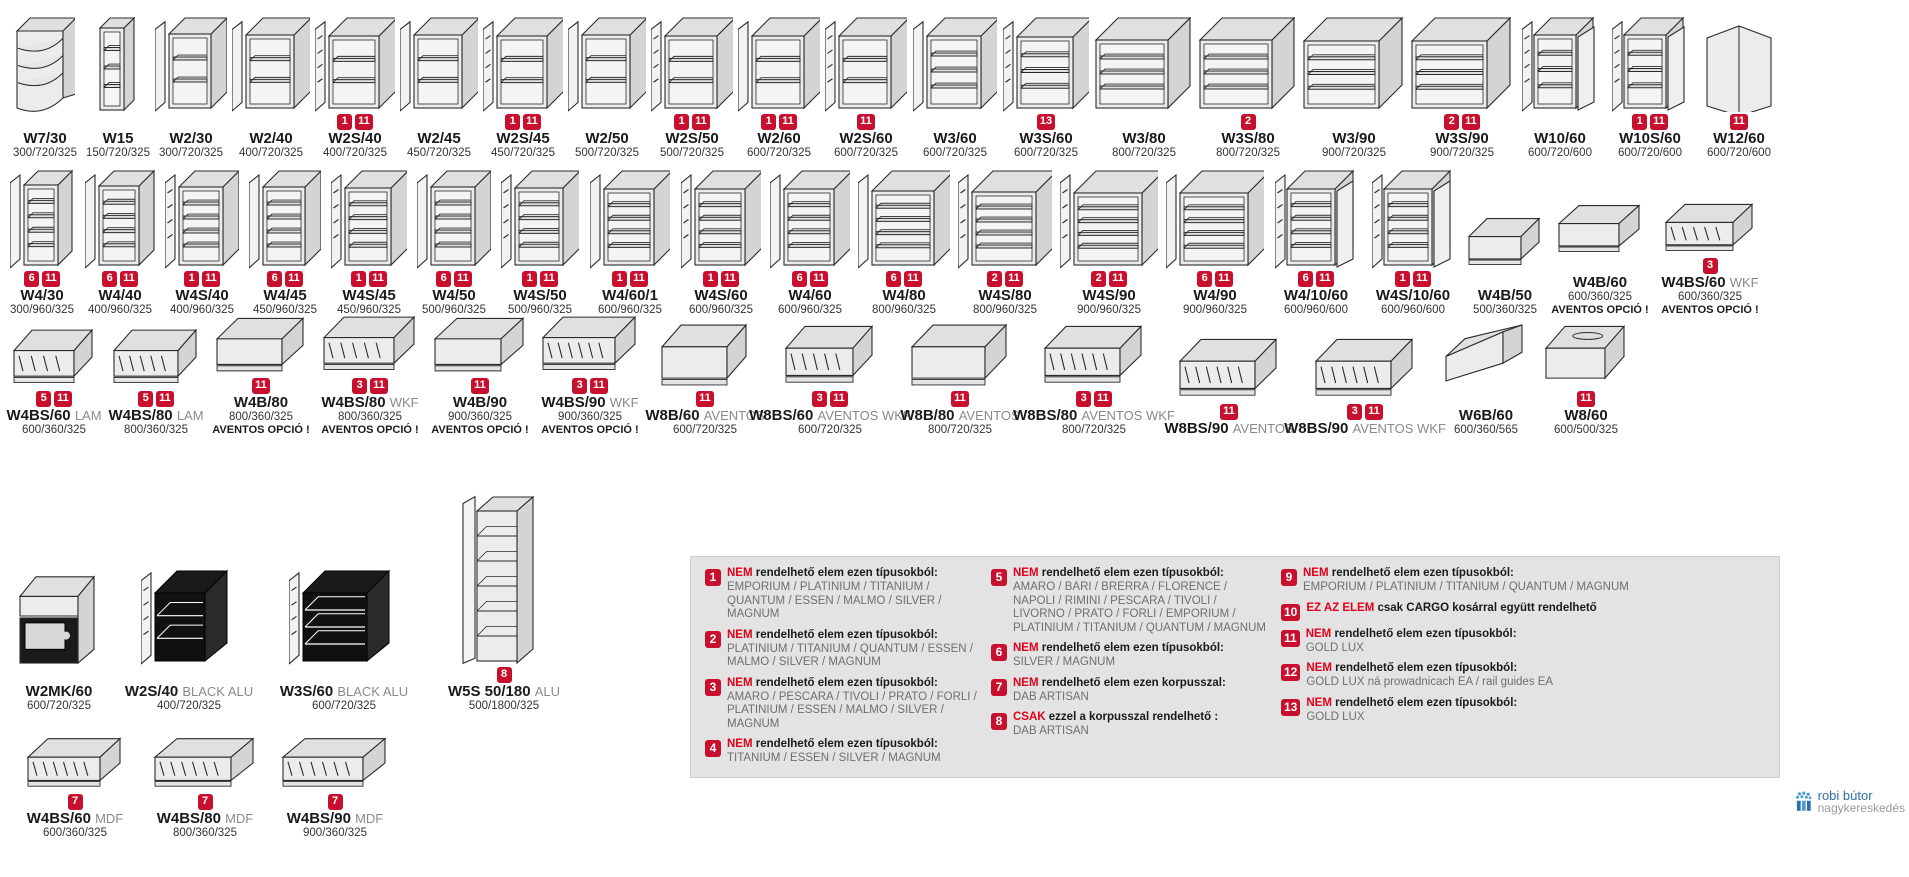 The image size is (1909, 877). What do you see at coordinates (45, 84) in the screenshot?
I see `cabinet-item: W7/30 300/720/325` at bounding box center [45, 84].